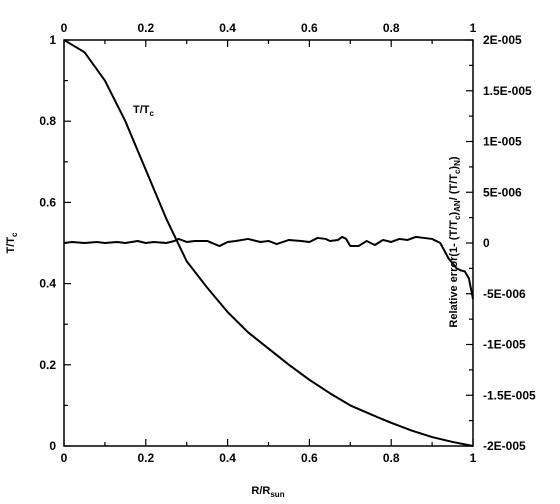 The height and width of the screenshot is (504, 560). Describe the element at coordinates (47, 202) in the screenshot. I see `y-tick-label-left: 0.6` at that location.